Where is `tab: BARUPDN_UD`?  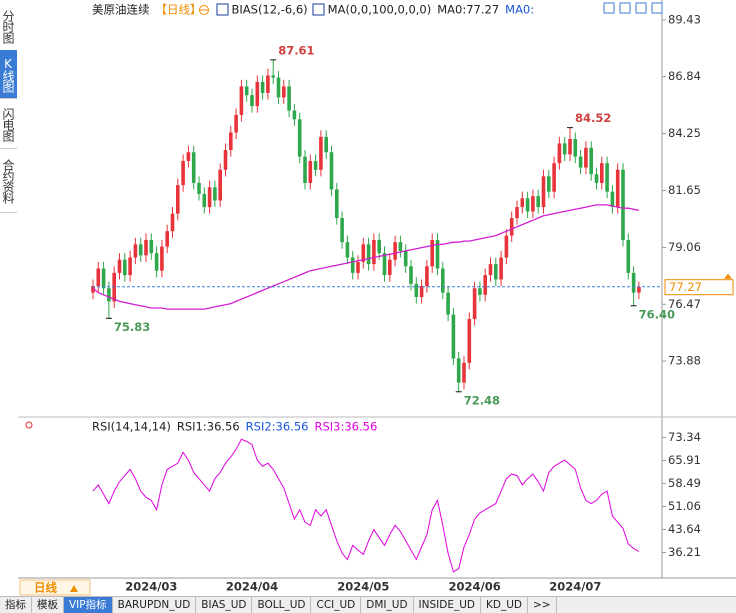
tab: BARUPDN_UD is located at coordinates (155, 605).